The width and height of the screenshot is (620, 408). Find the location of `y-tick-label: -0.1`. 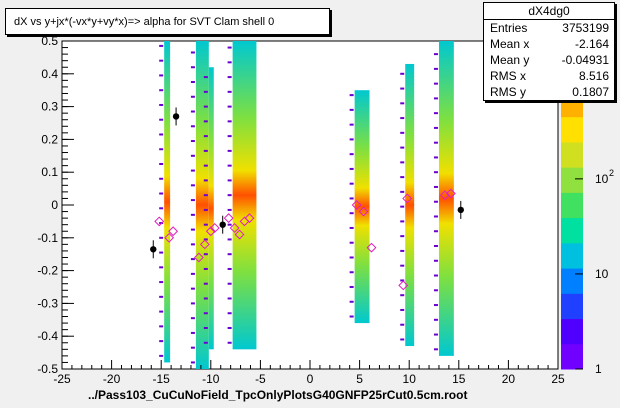

y-tick-label: -0.1 is located at coordinates (47, 238).